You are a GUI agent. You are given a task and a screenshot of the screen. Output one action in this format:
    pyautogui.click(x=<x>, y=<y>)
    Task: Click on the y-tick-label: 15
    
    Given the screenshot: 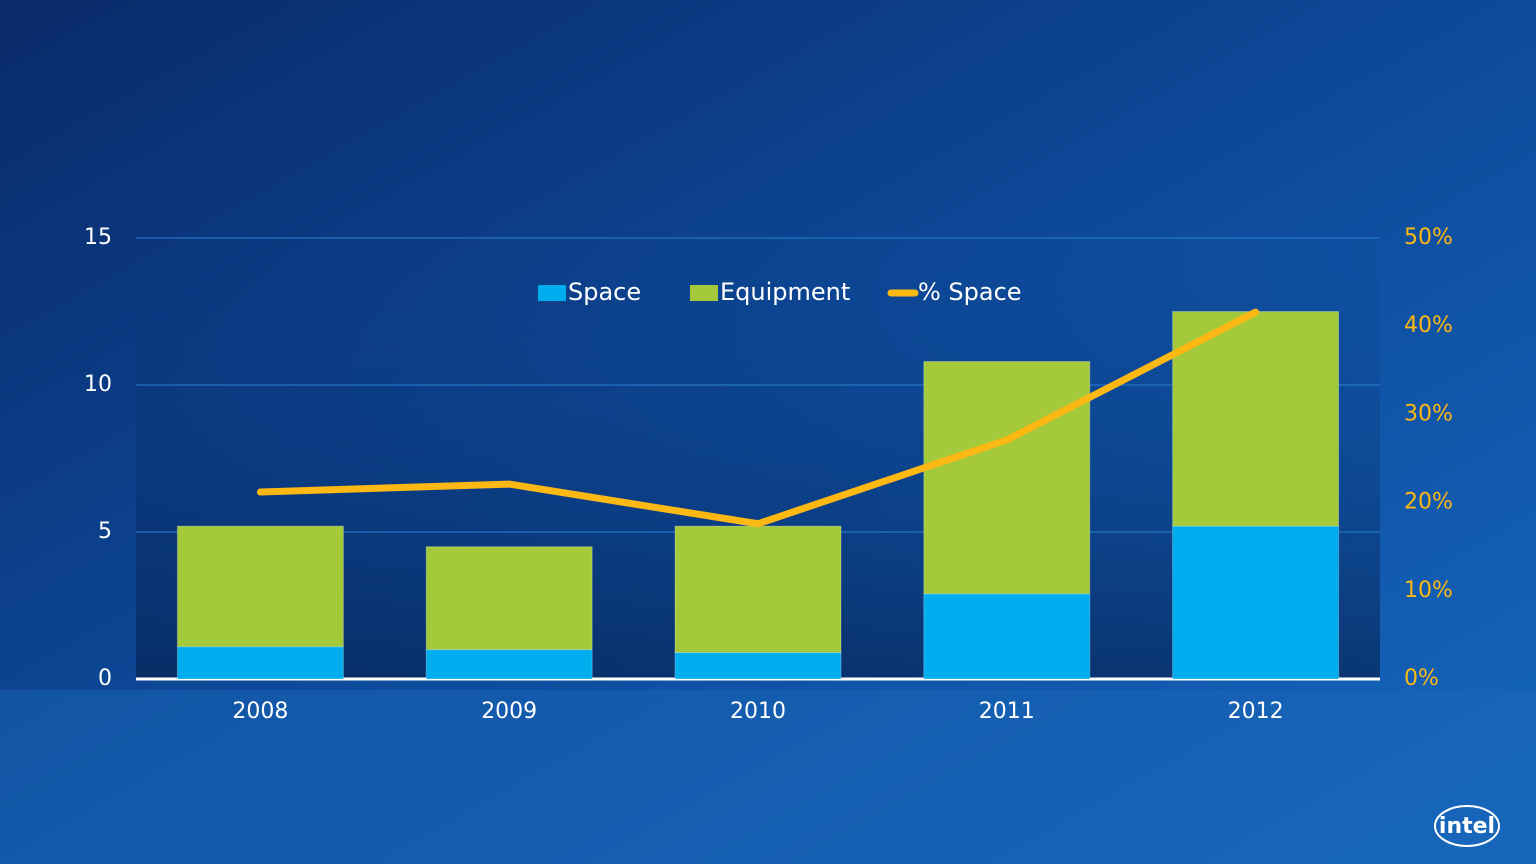 What is the action you would take?
    pyautogui.click(x=98, y=237)
    